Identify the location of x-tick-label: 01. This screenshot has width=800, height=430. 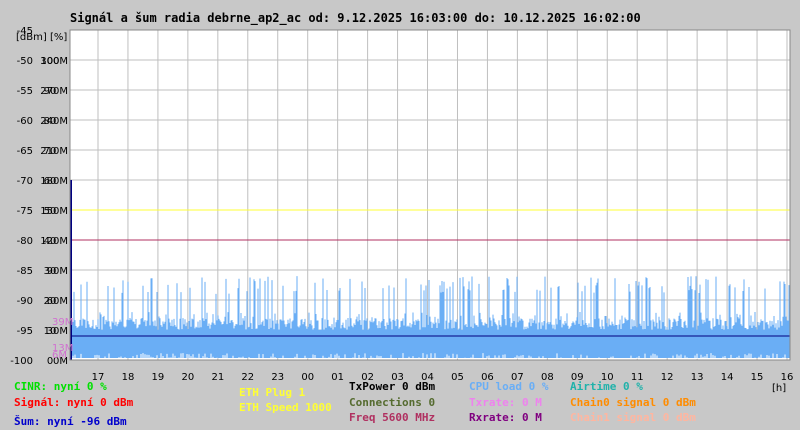
(337, 377).